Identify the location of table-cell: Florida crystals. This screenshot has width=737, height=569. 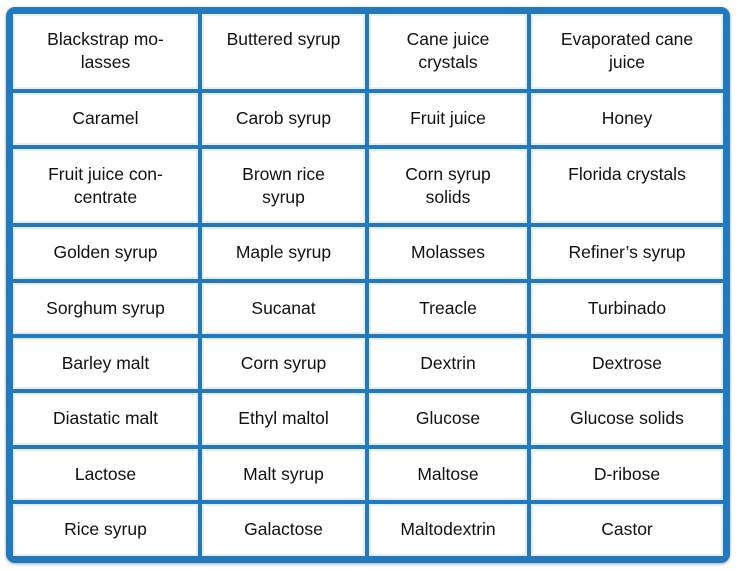
(627, 186).